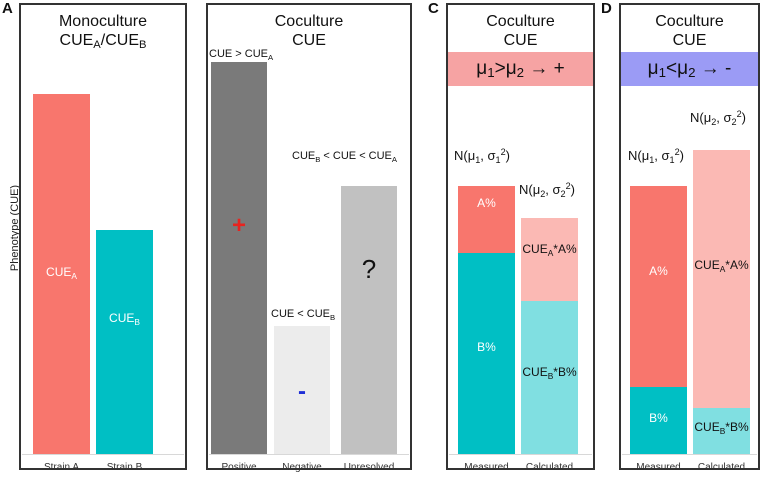  Describe the element at coordinates (369, 467) in the screenshot. I see `tick-unresolved: Unresolved` at that location.